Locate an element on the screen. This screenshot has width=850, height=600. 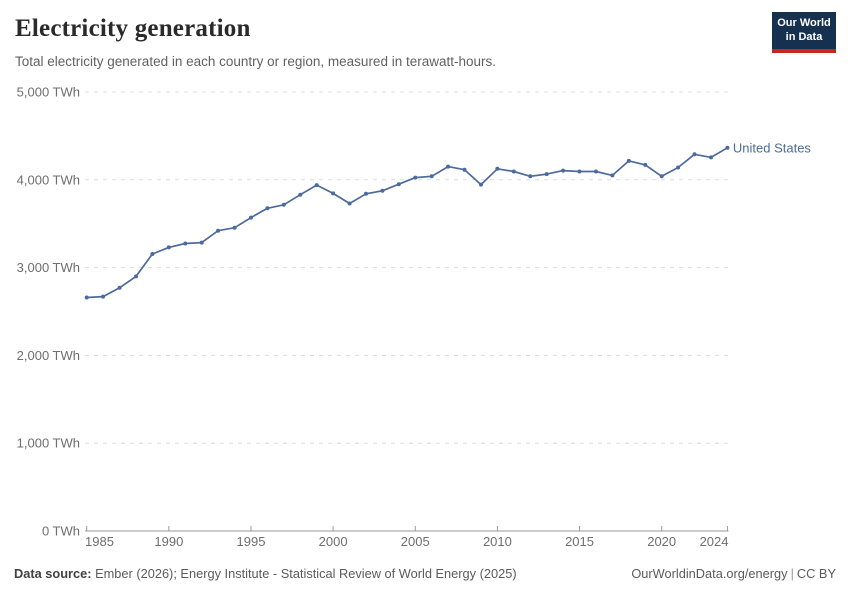
data-point-2009 is located at coordinates (481, 184).